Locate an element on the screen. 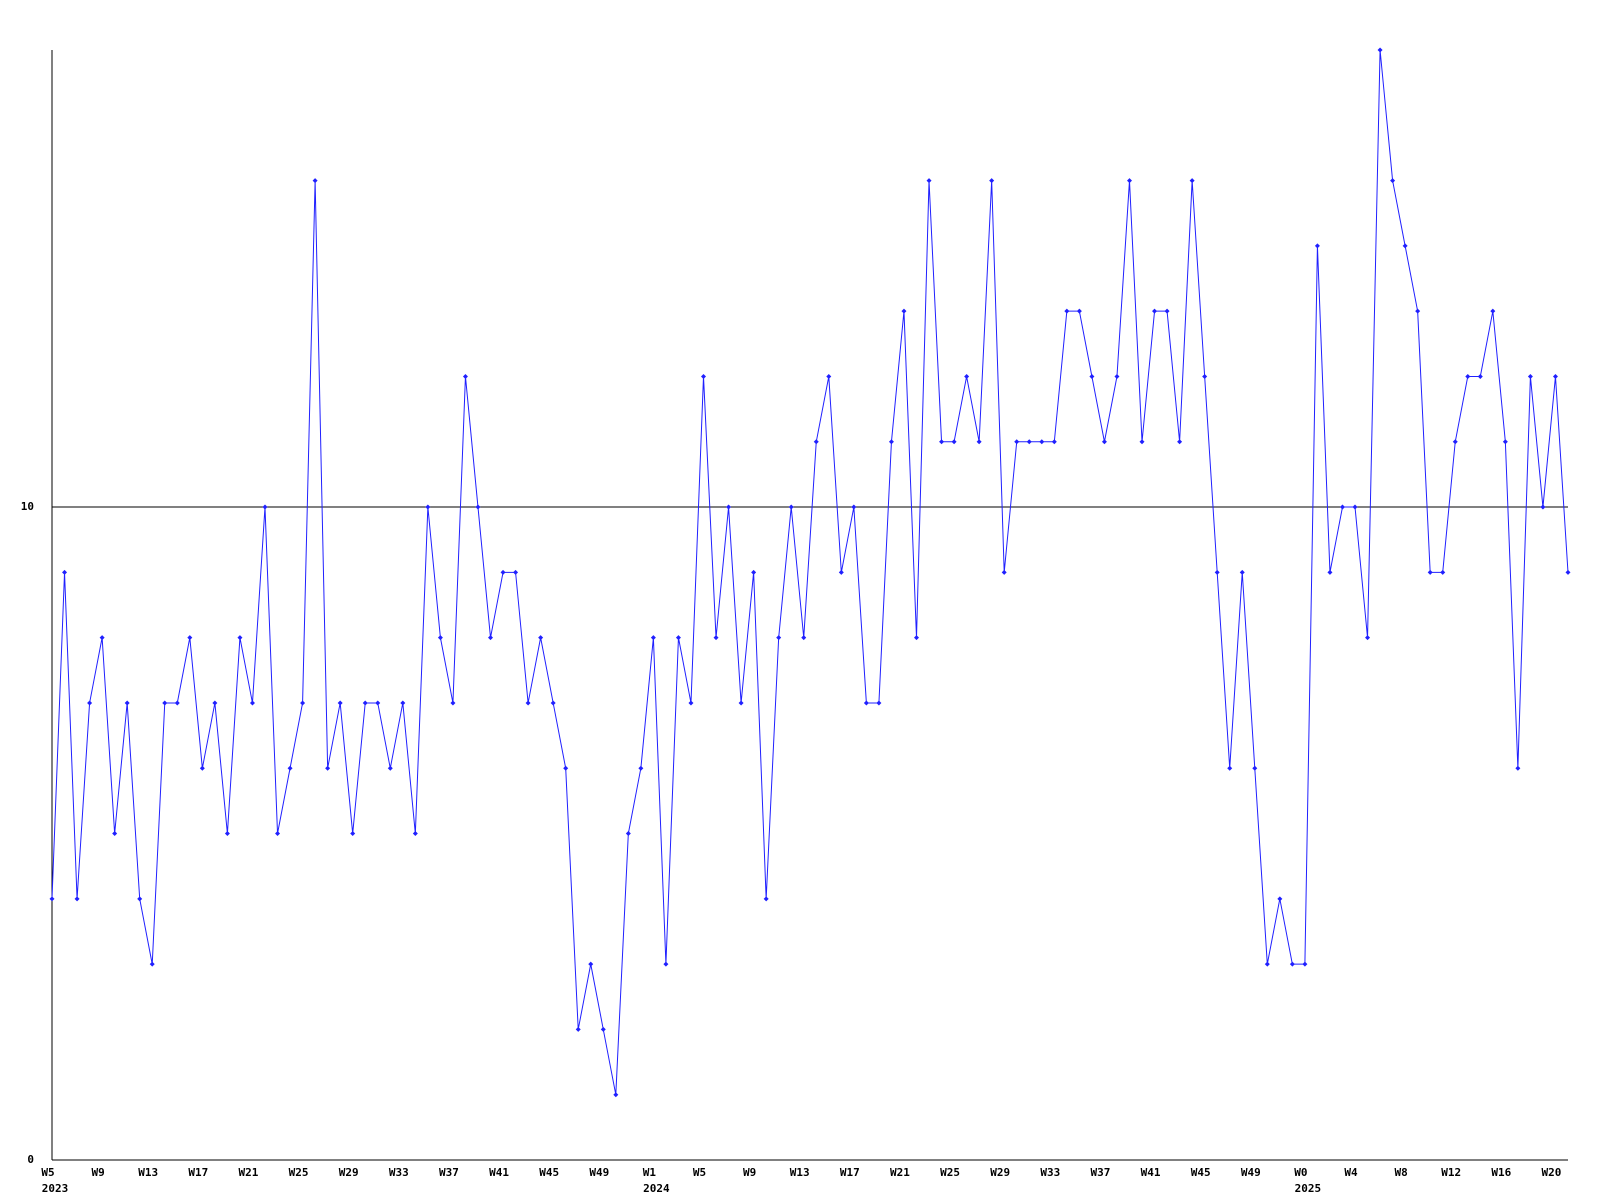 This screenshot has width=1600, height=1200. x-tick-label: W13 is located at coordinates (148, 1172).